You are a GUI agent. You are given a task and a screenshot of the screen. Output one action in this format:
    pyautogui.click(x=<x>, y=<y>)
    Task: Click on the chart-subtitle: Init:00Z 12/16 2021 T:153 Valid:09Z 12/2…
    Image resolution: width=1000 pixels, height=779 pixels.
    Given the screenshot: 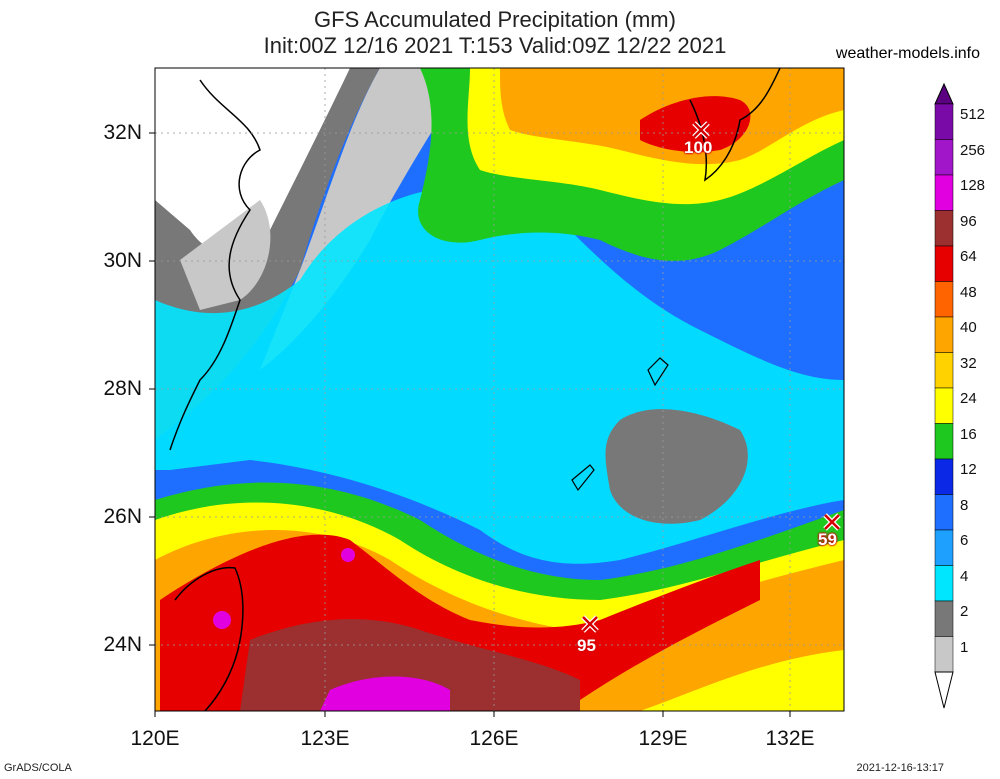 What is the action you would take?
    pyautogui.click(x=495, y=45)
    